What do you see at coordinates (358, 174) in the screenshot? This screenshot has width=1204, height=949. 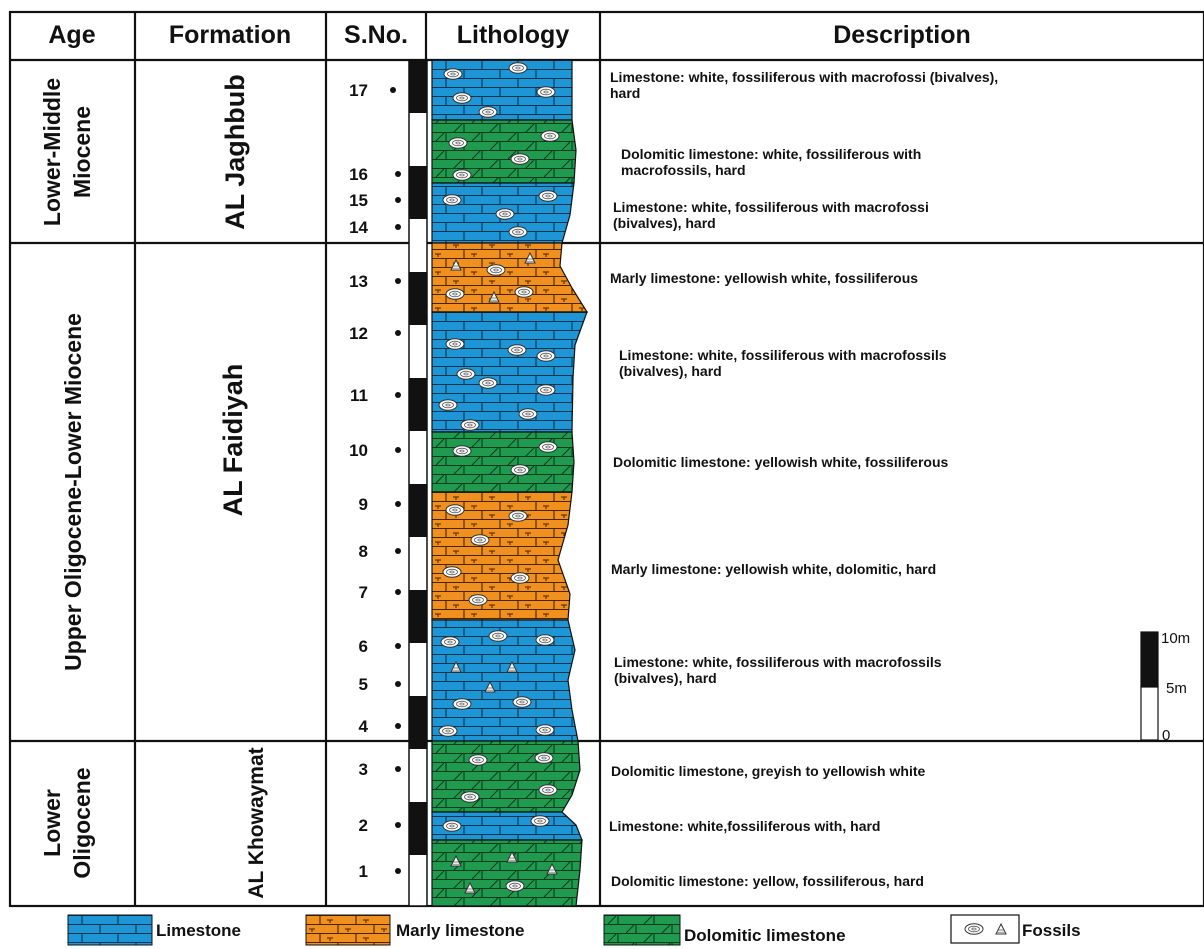 I see `sample-number: 16` at bounding box center [358, 174].